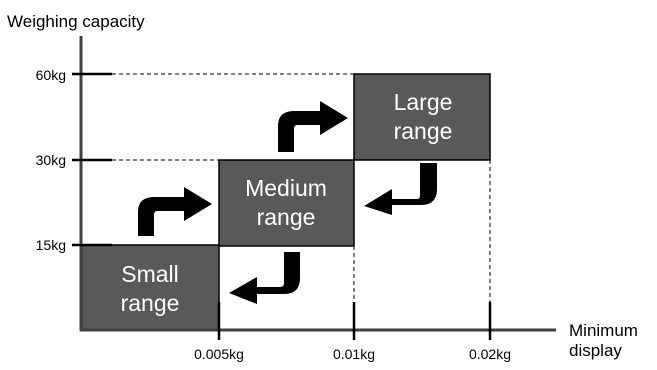  Describe the element at coordinates (603, 330) in the screenshot. I see `x-axis-title-line-1: Minimum` at that location.